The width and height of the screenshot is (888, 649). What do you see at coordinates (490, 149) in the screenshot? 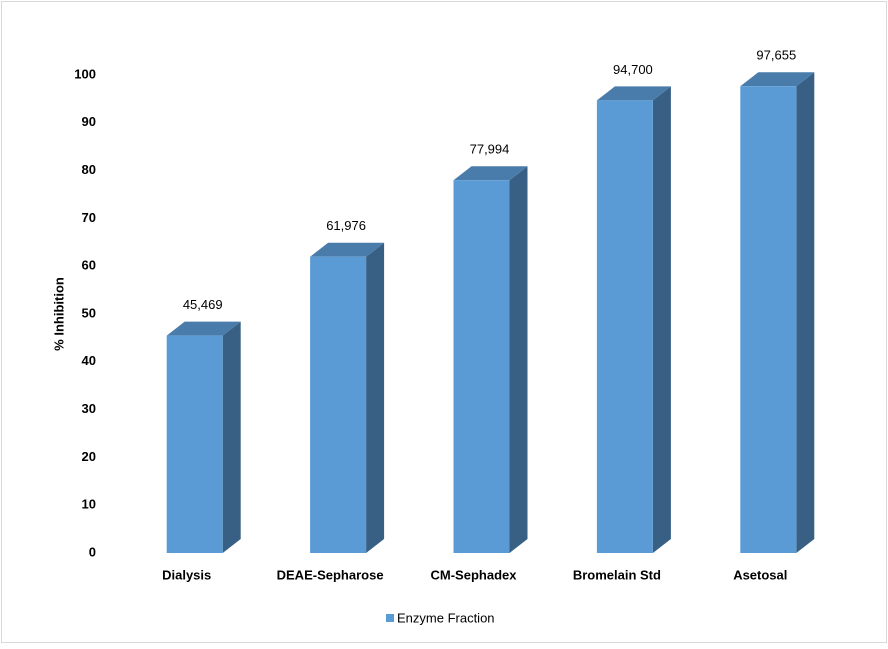
I see `value-label: 77,994` at bounding box center [490, 149].